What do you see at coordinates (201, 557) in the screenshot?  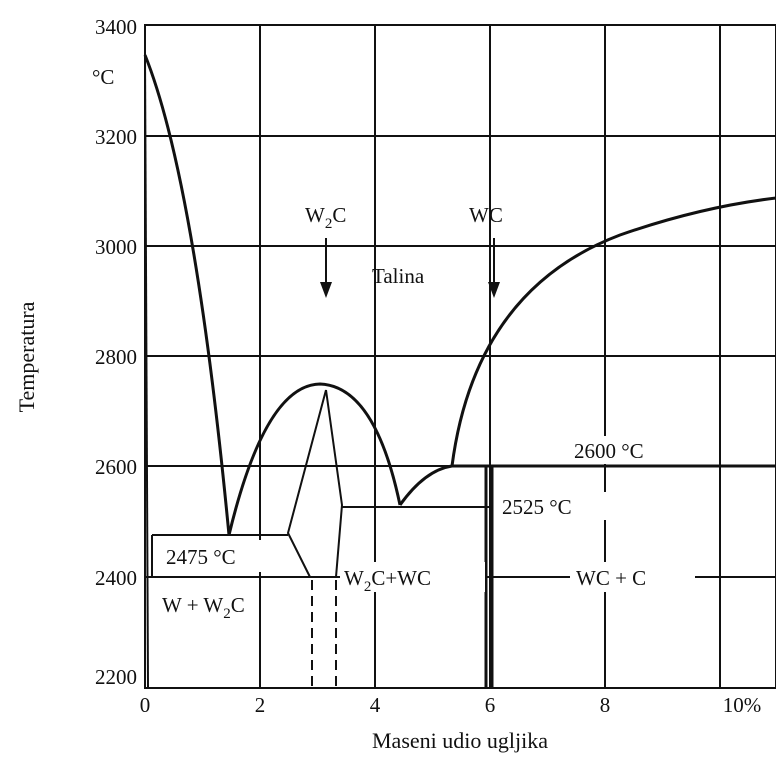 I see `temp-2475-label: 2475 °C` at bounding box center [201, 557].